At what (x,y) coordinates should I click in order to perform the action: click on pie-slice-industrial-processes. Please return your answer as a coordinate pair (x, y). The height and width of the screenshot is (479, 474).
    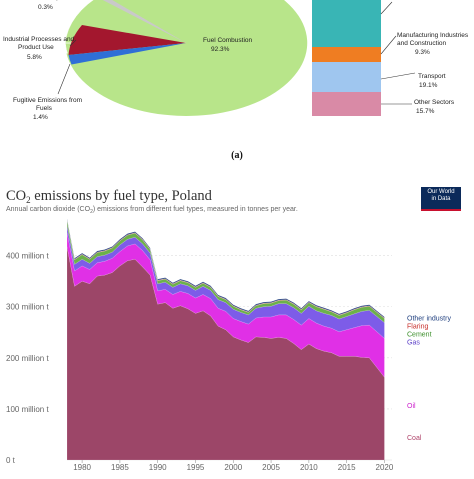
    Looking at the image, I should click on (127, 40).